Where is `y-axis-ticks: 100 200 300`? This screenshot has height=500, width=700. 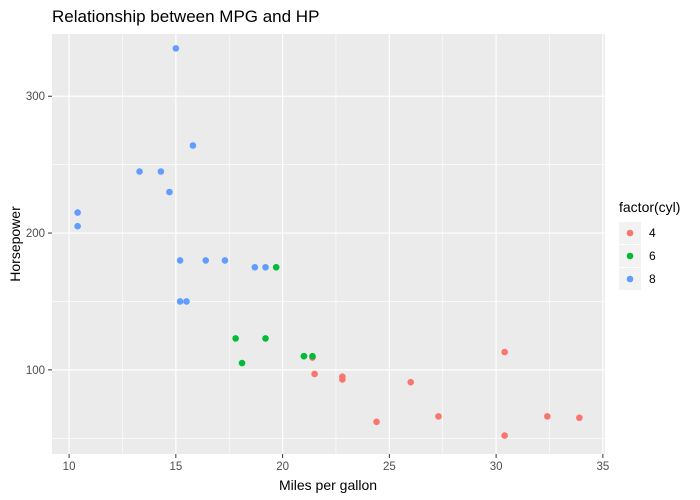 y-axis-ticks: 100 200 300 is located at coordinates (39, 234).